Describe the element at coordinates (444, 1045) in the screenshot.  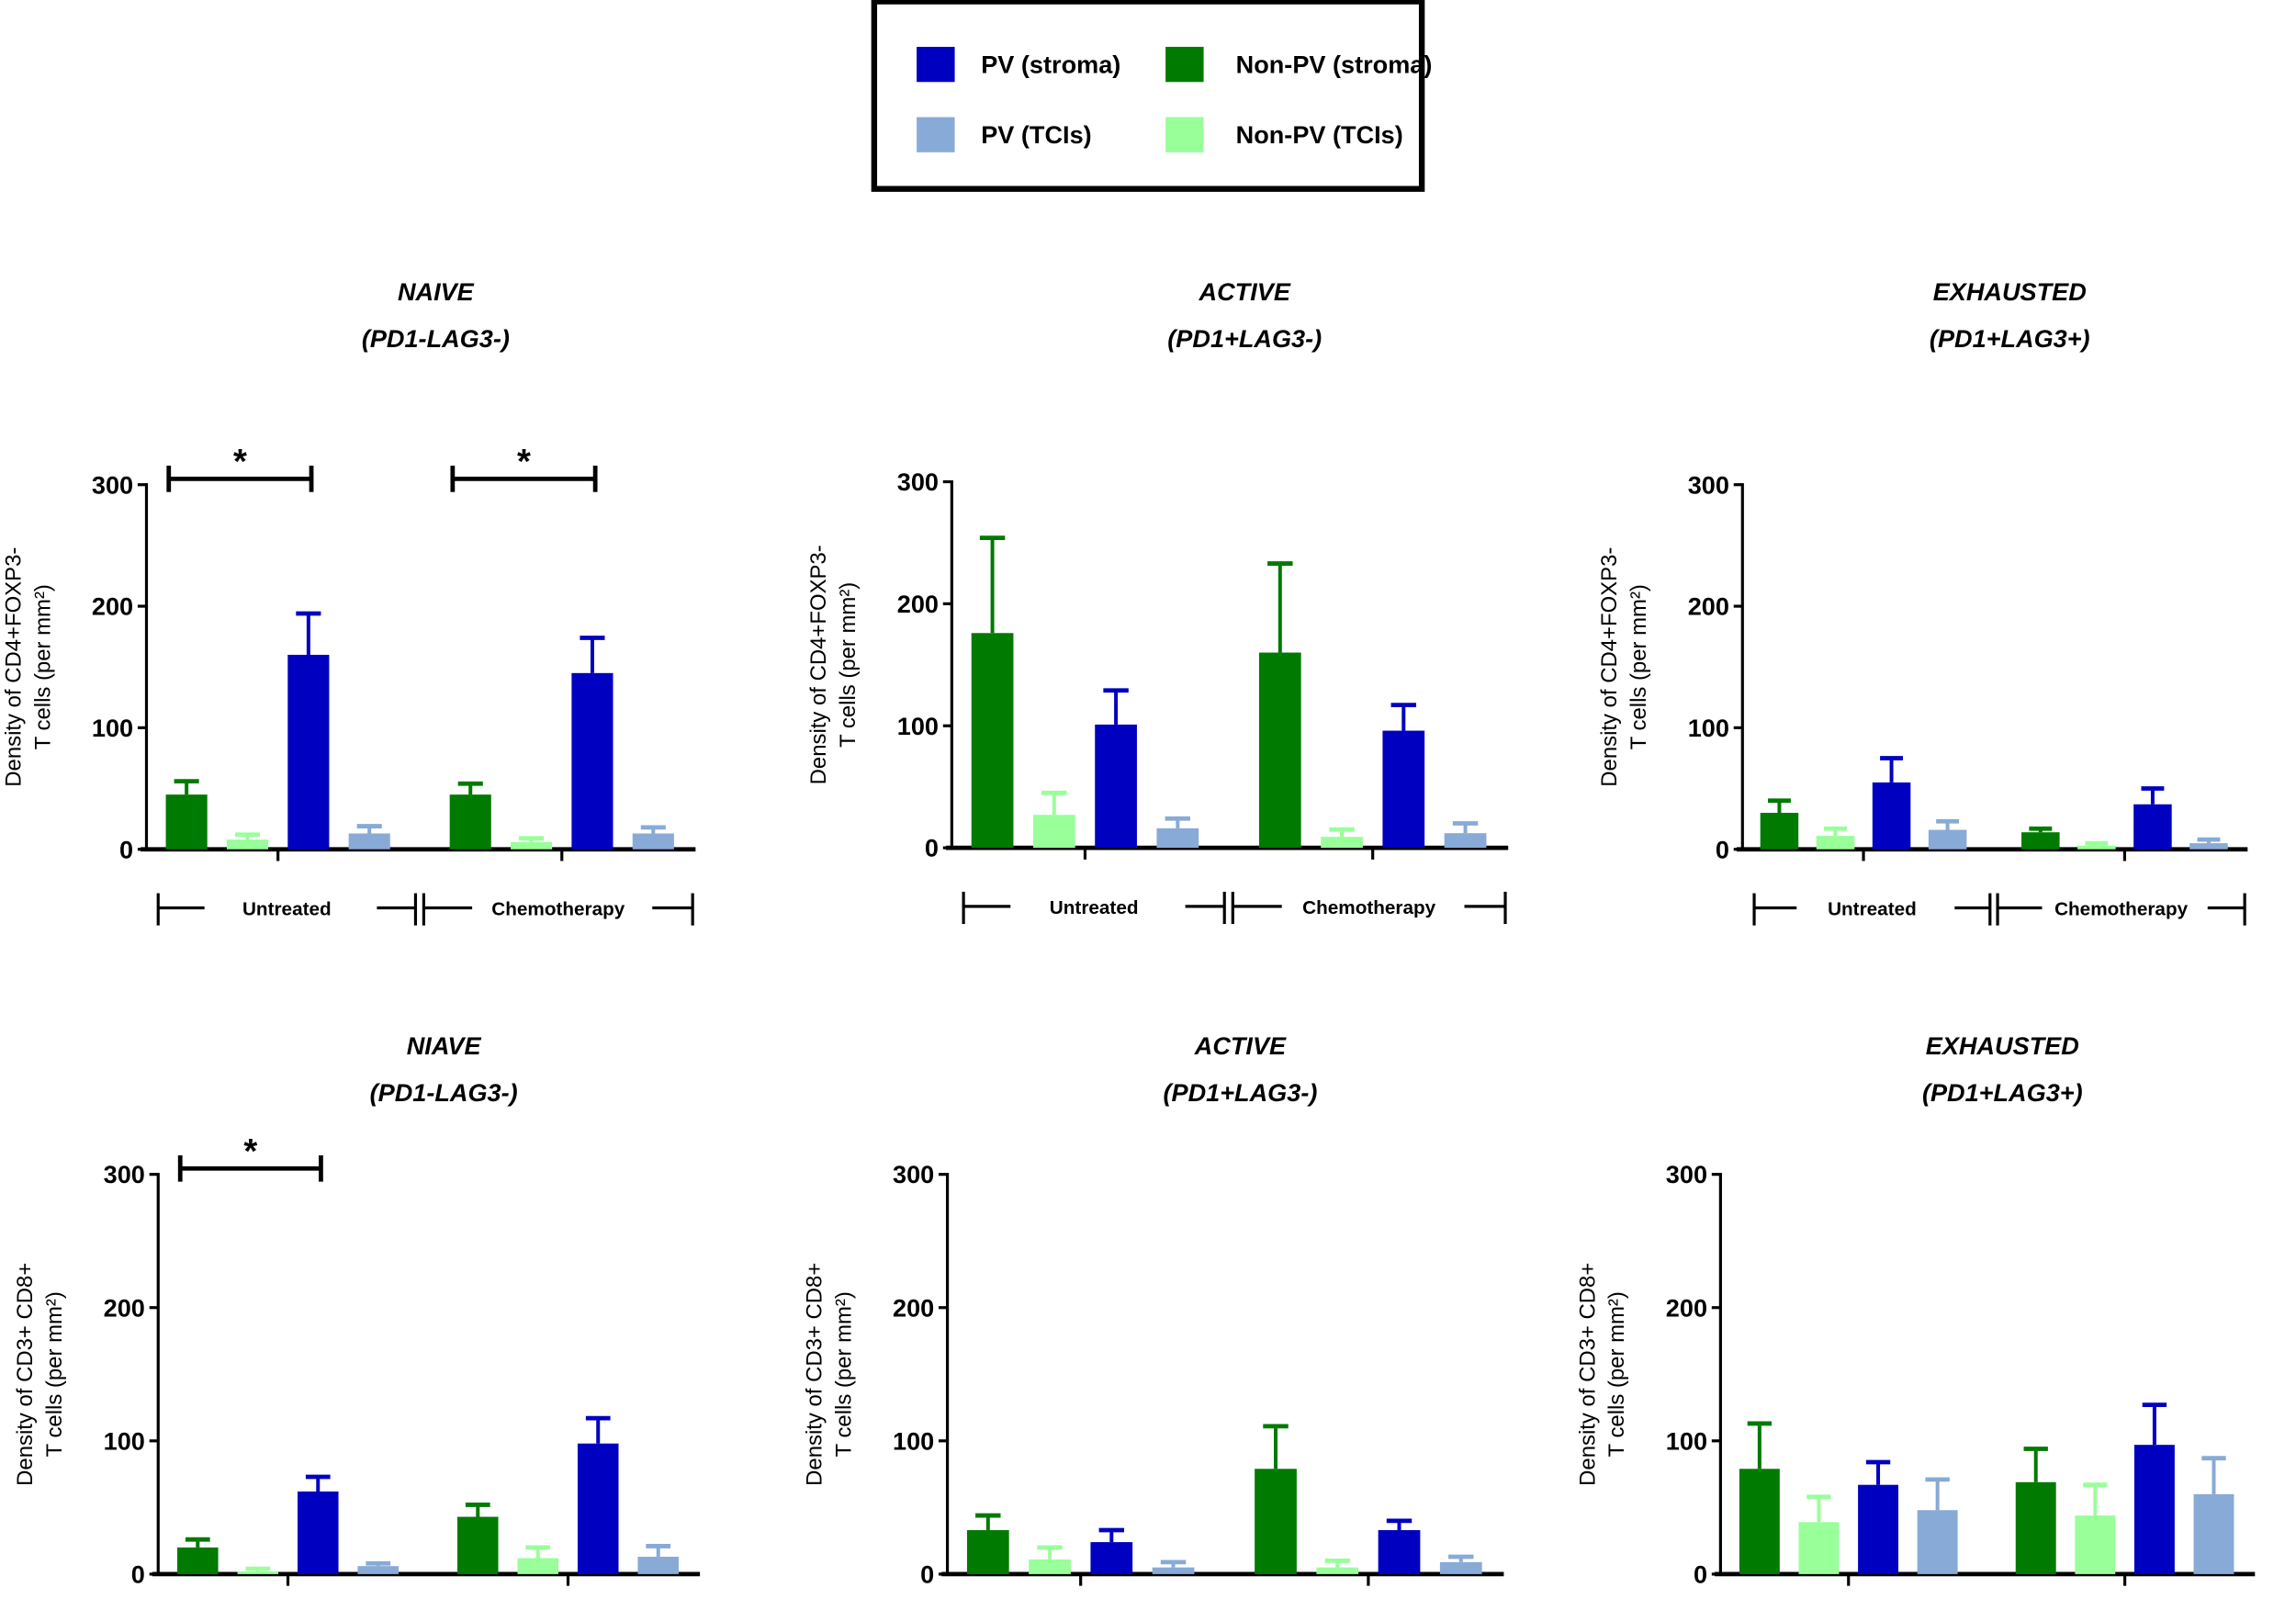
I see `chart-title-line1: NIAVE` at that location.